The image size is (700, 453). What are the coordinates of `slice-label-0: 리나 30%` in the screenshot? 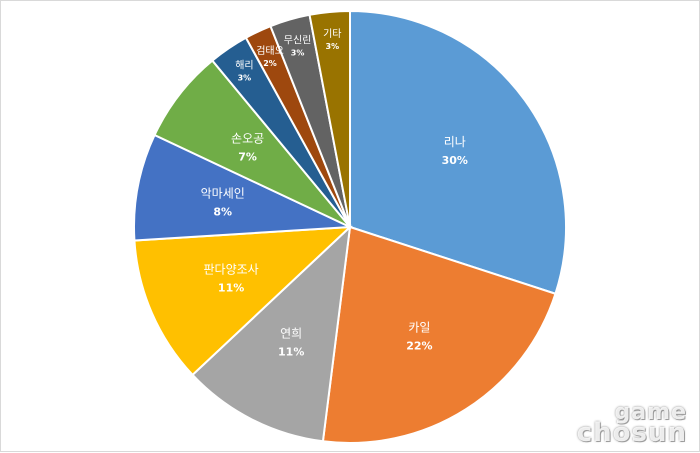 It's located at (455, 151).